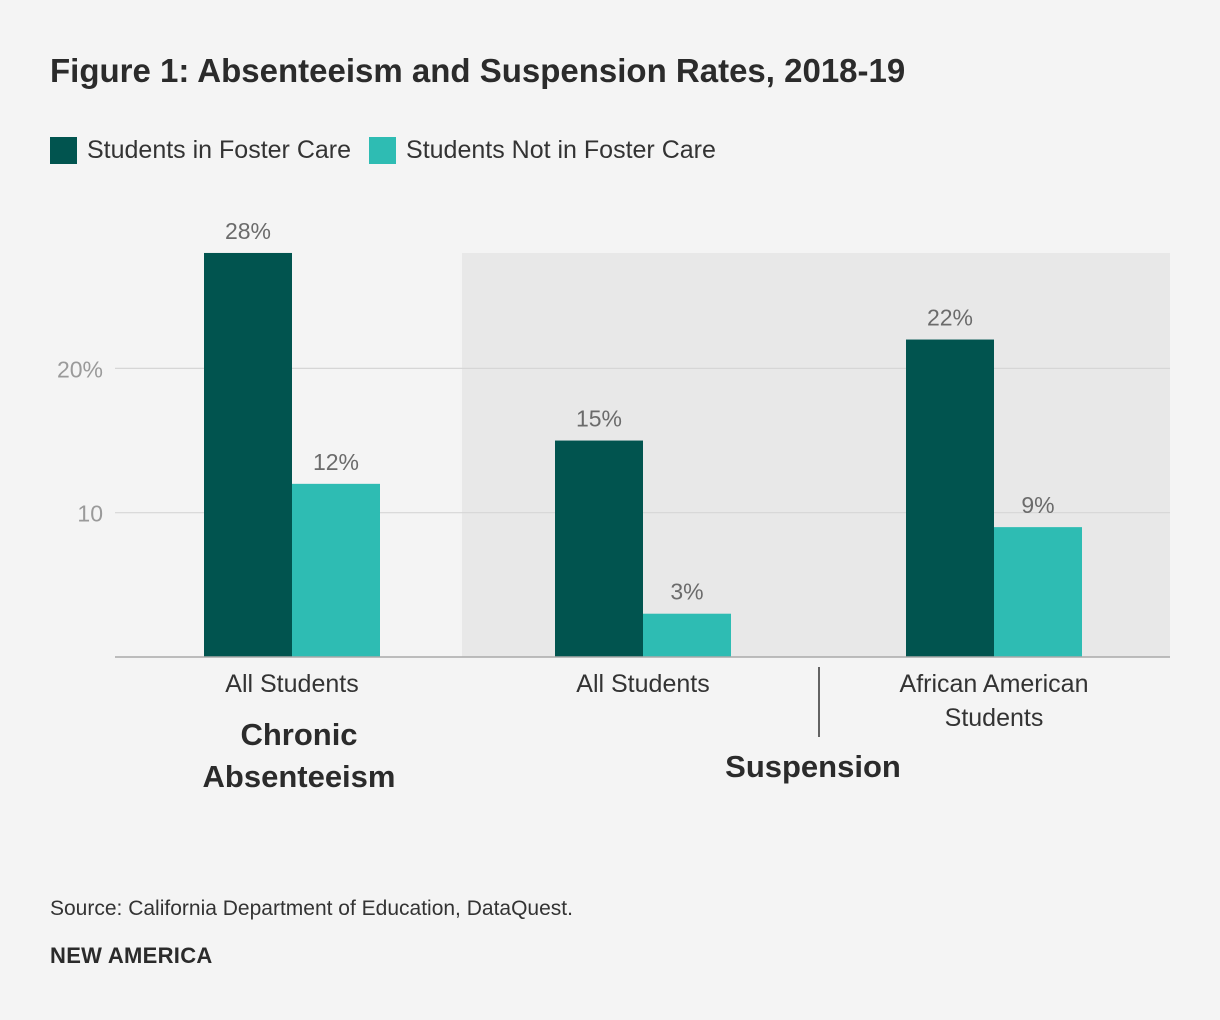 The height and width of the screenshot is (1020, 1220). What do you see at coordinates (994, 684) in the screenshot?
I see `x-tick-label-2-0: African American` at bounding box center [994, 684].